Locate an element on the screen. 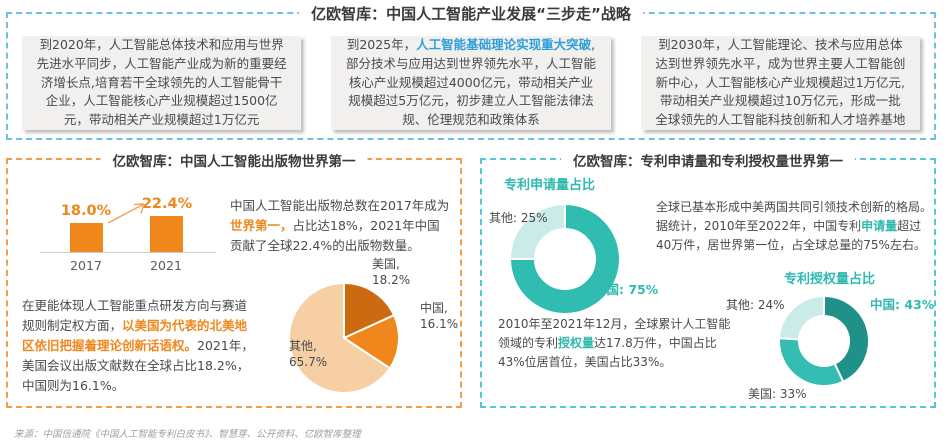  bar-2021 is located at coordinates (166, 234).